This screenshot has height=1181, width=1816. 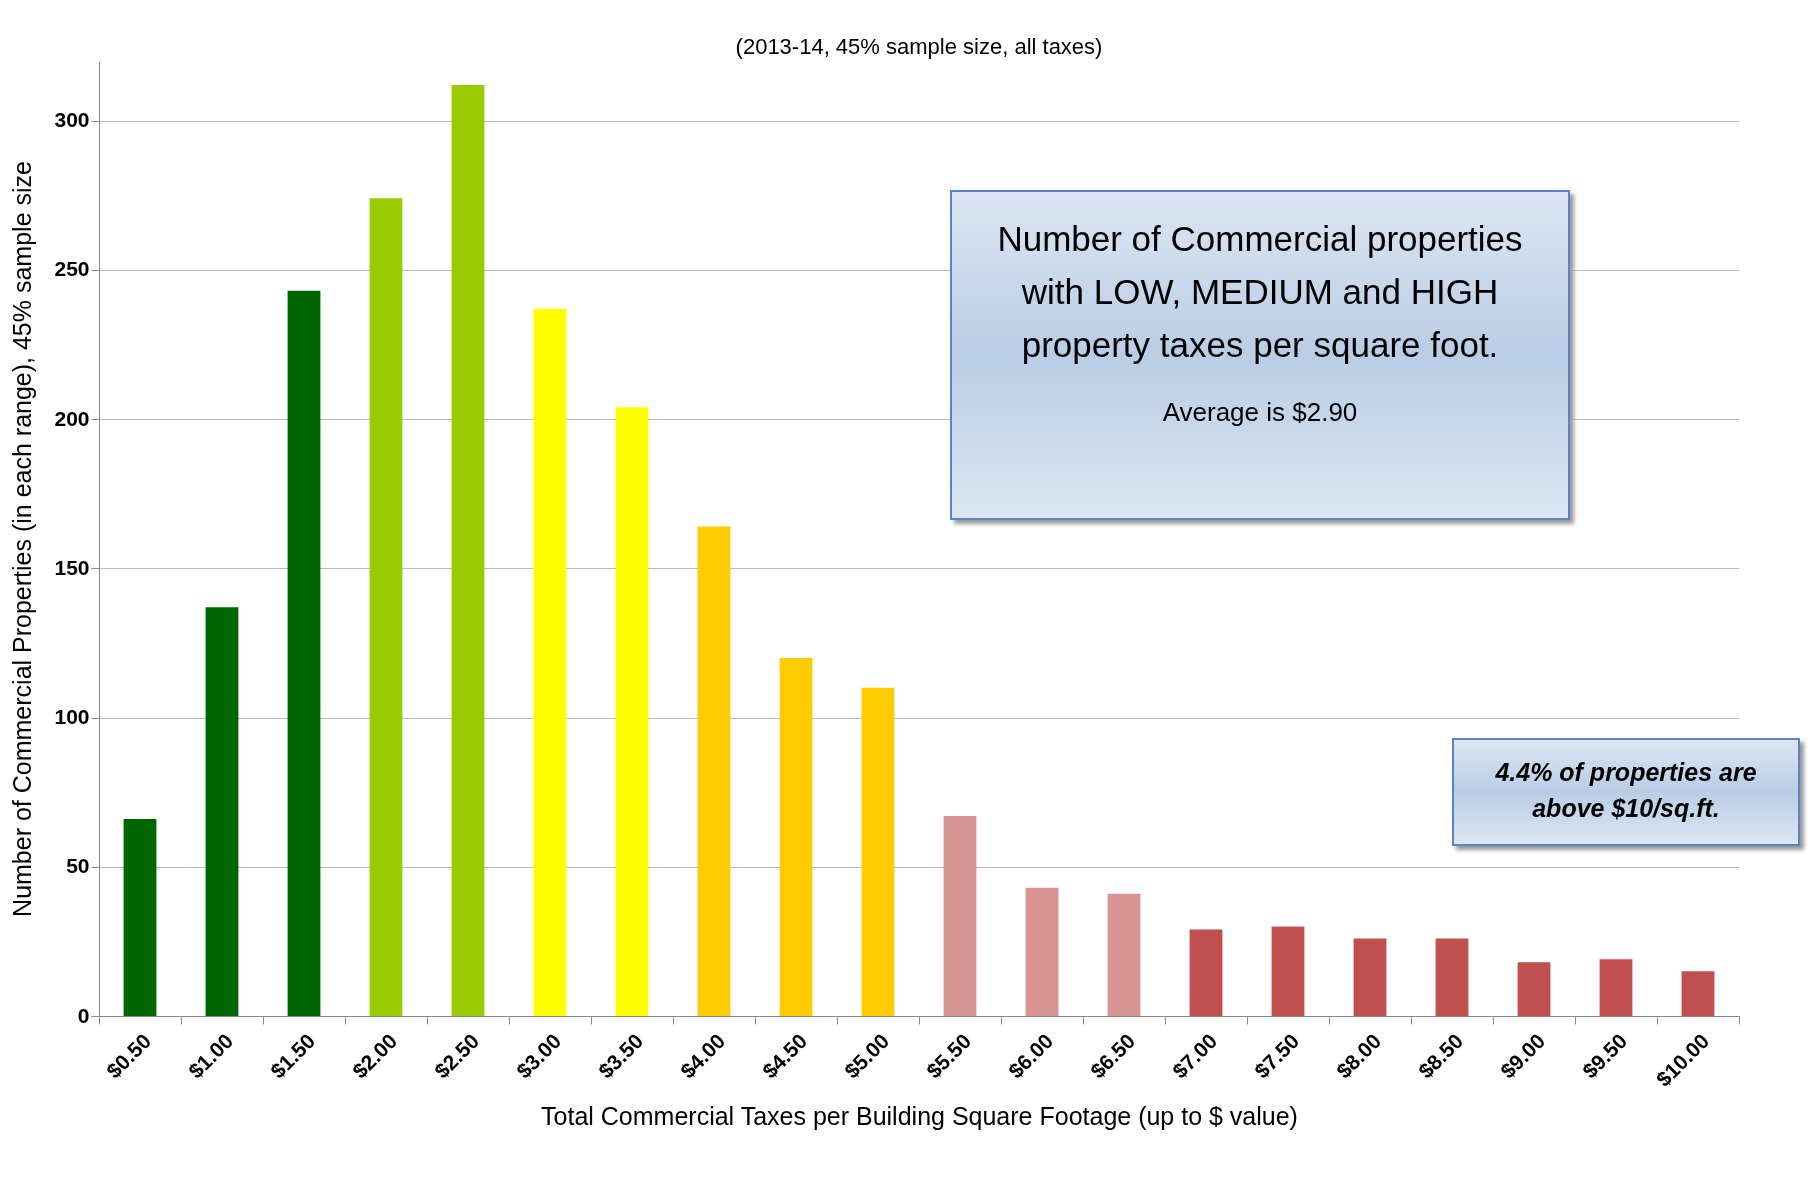 What do you see at coordinates (78, 866) in the screenshot?
I see `y-tick-label: 50` at bounding box center [78, 866].